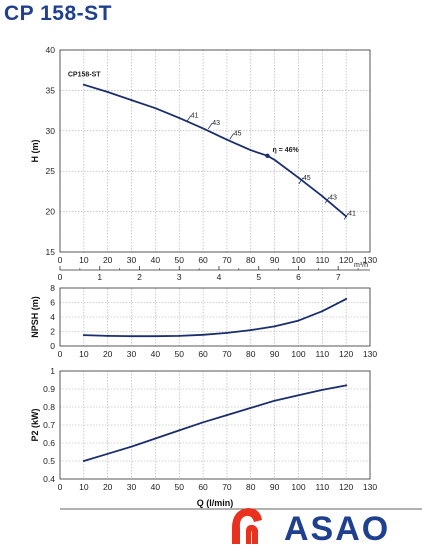 The width and height of the screenshot is (422, 549). What do you see at coordinates (84, 75) in the screenshot?
I see `series-name-label: CP158-ST` at bounding box center [84, 75].